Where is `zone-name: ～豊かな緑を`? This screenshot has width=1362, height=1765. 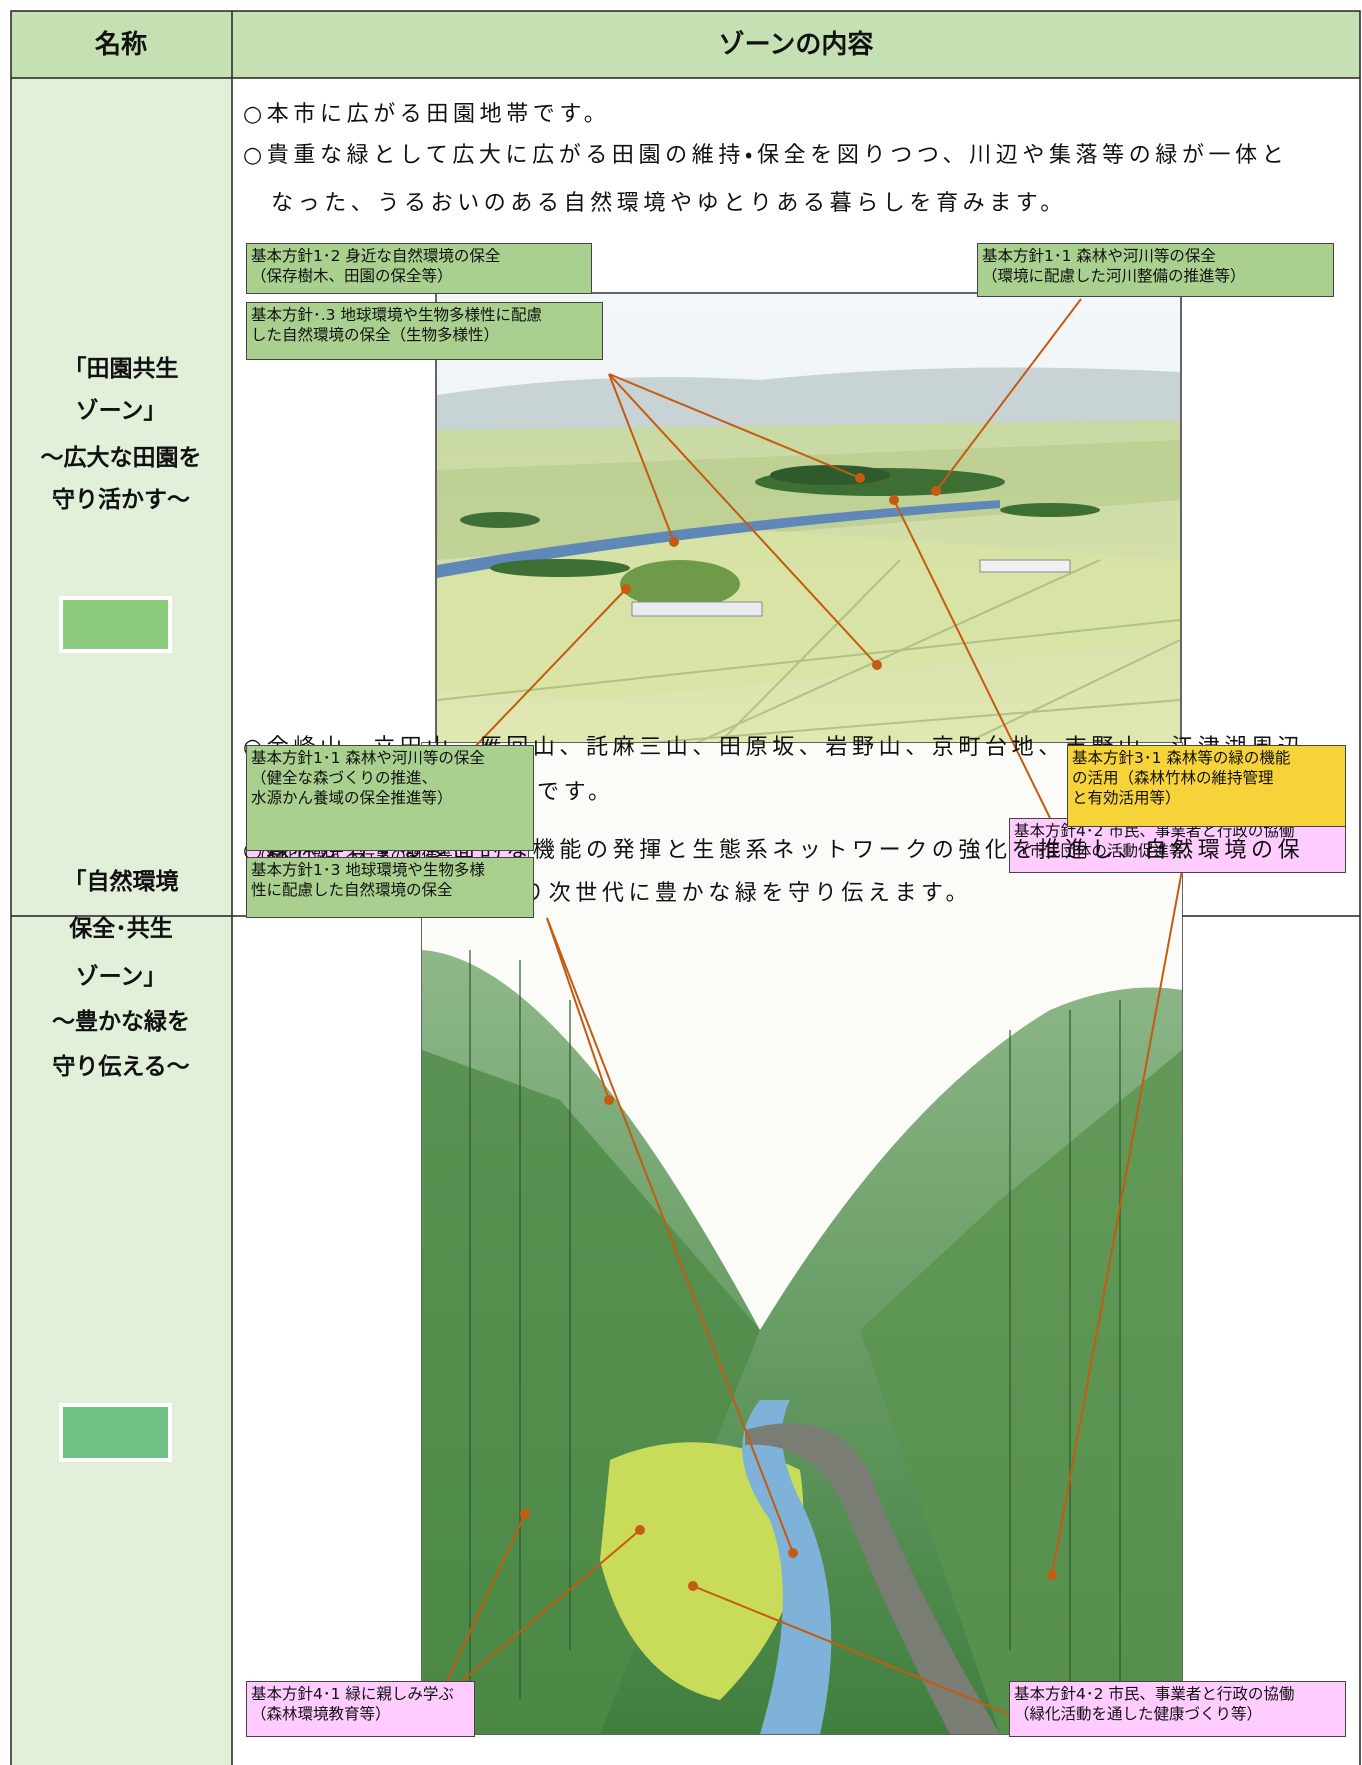
zone-name: ～豊かな緑を is located at coordinates (121, 1022).